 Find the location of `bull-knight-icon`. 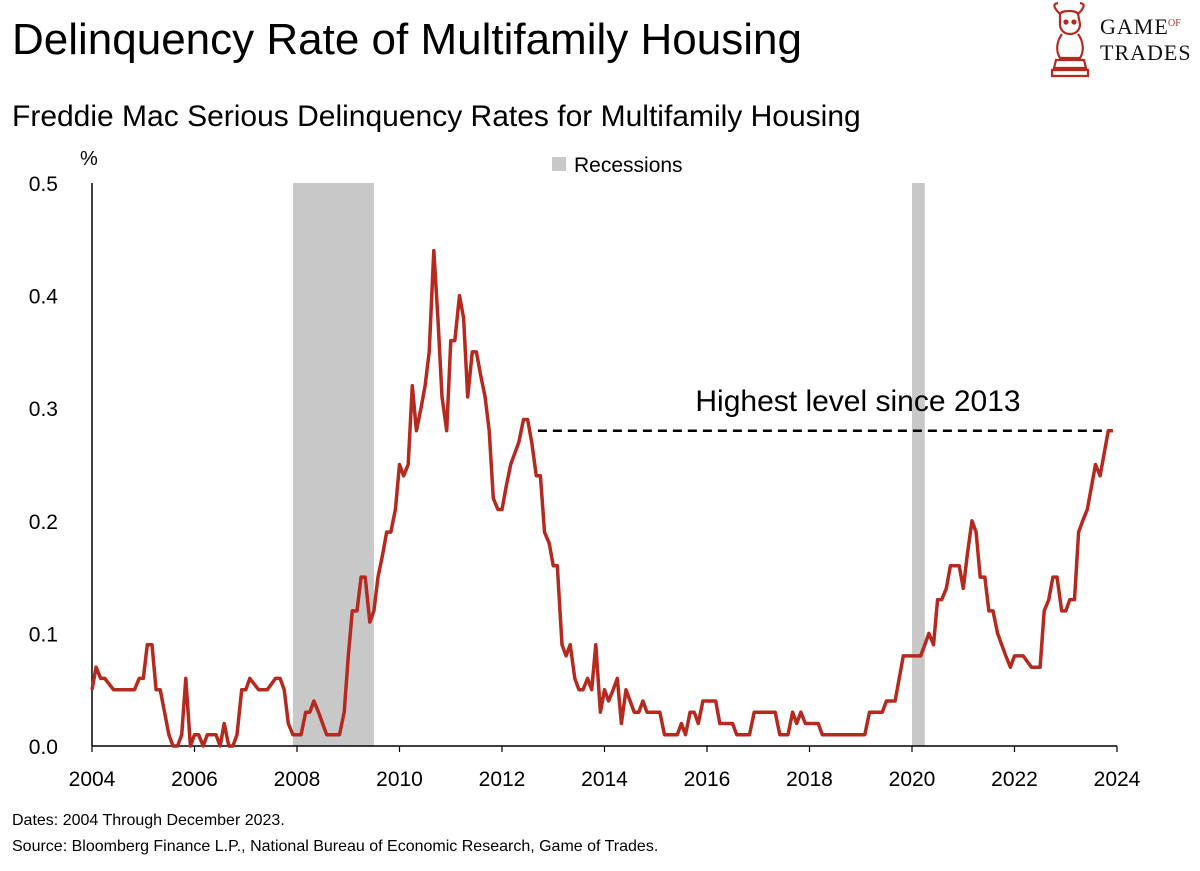

bull-knight-icon is located at coordinates (1070, 39).